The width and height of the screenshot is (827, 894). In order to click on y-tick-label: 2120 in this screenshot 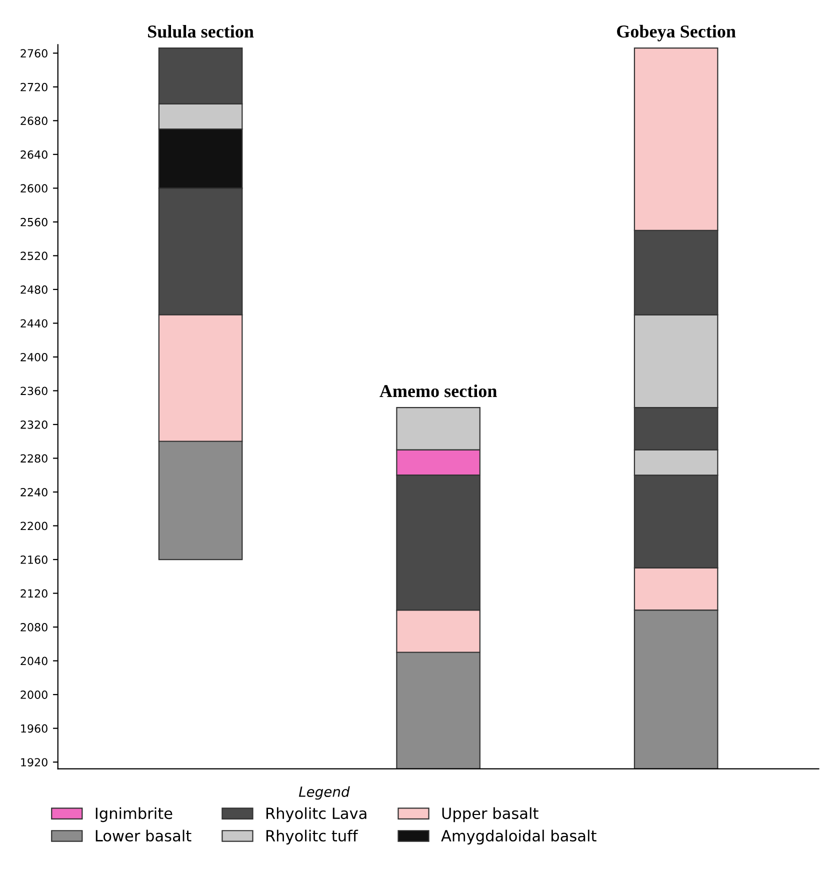, I will do `click(34, 593)`.